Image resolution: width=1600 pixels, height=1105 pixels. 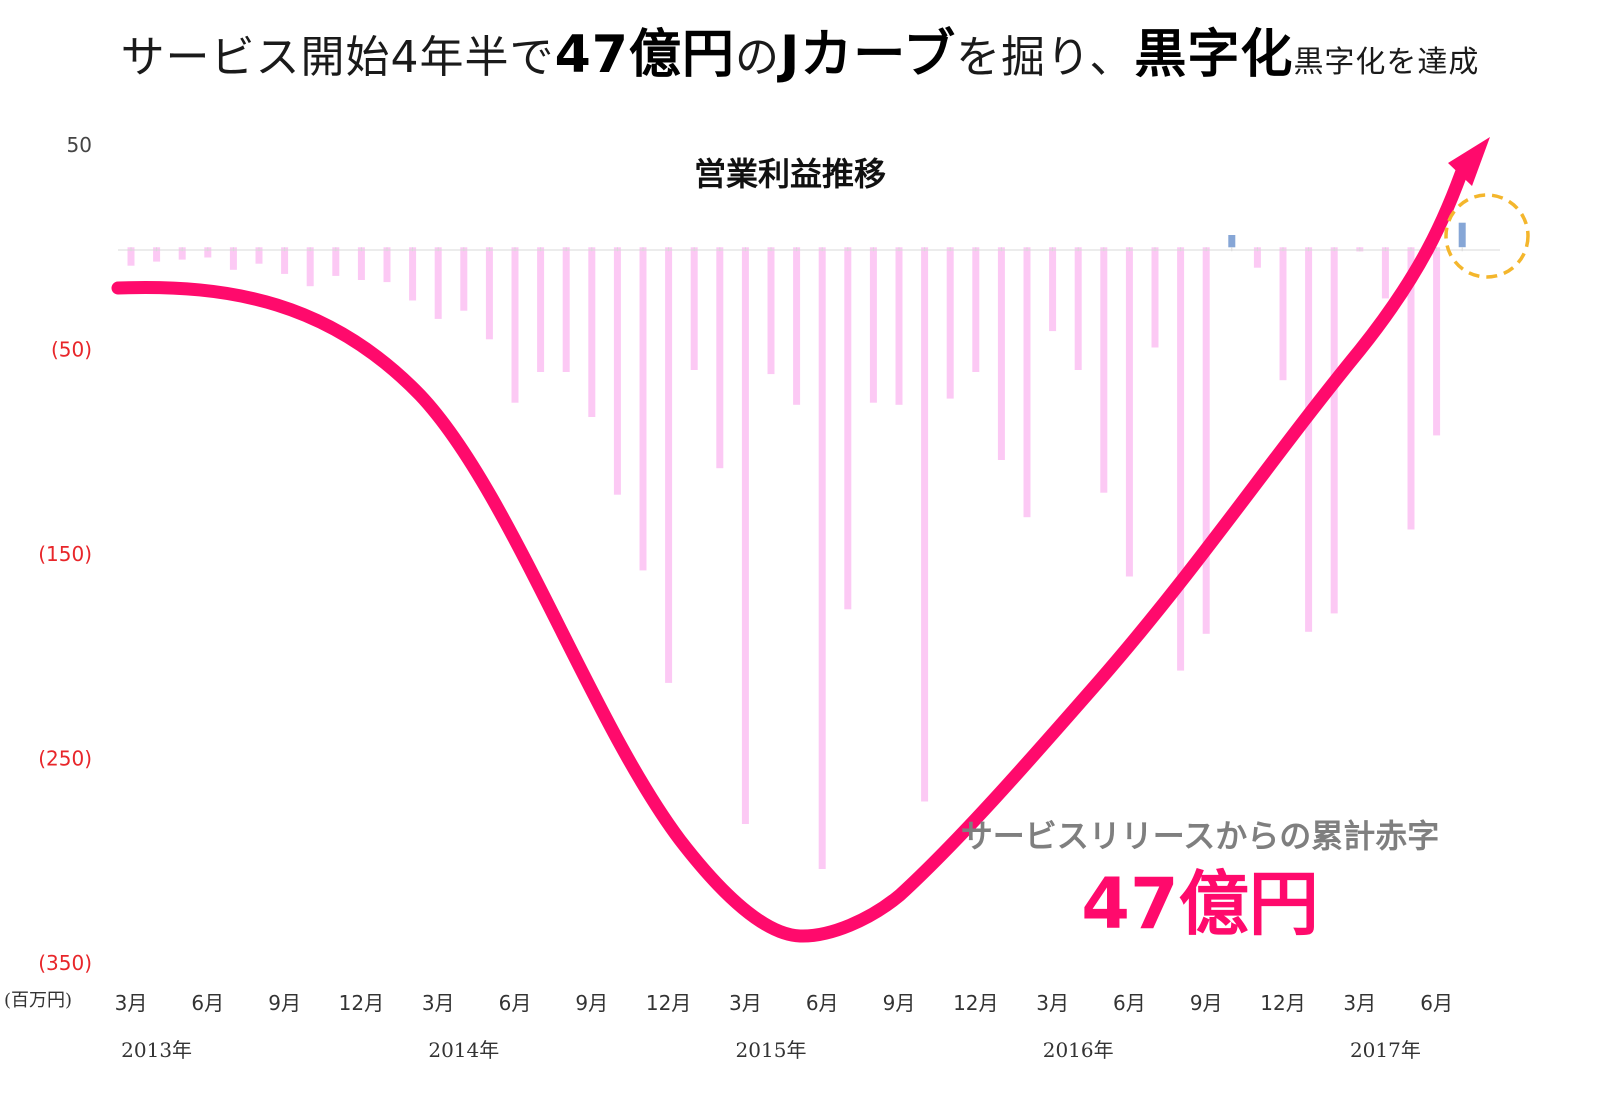 I want to click on x-tick-label-10: 9月, so click(x=899, y=1003).